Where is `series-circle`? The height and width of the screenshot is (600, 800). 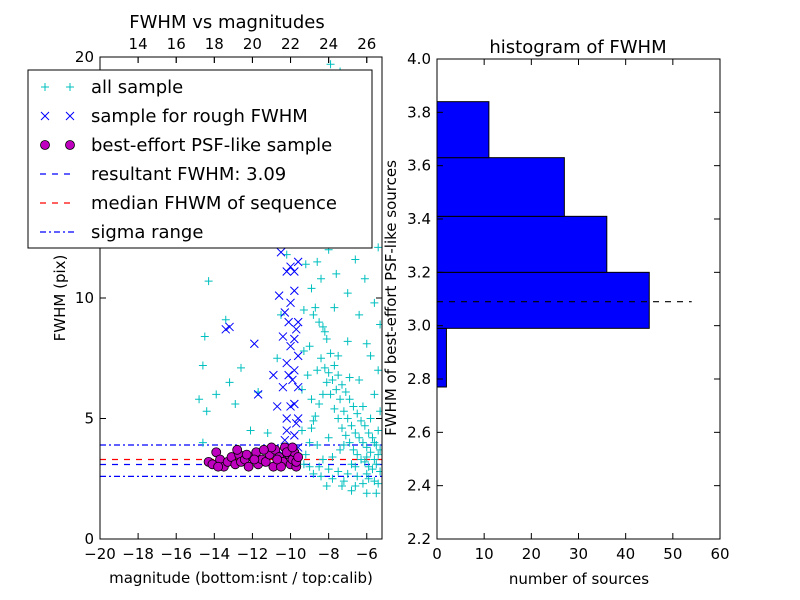 series-circle is located at coordinates (253, 457).